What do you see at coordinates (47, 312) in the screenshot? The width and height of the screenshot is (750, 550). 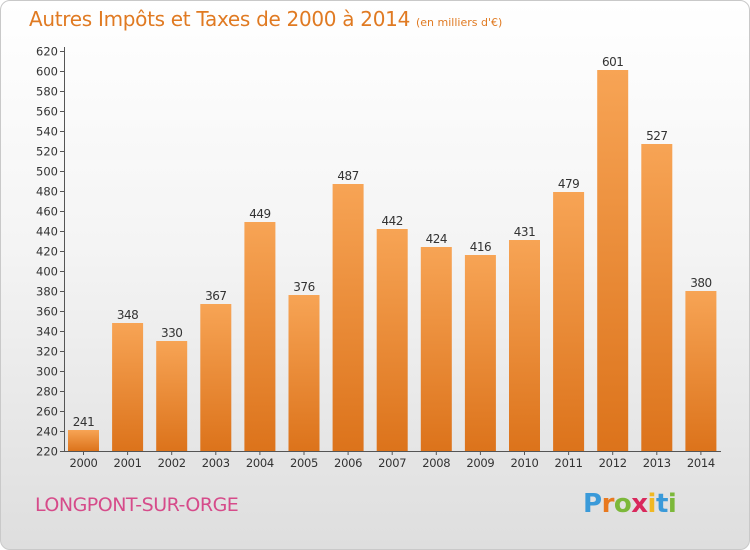 I see `y-tick-label: 360` at bounding box center [47, 312].